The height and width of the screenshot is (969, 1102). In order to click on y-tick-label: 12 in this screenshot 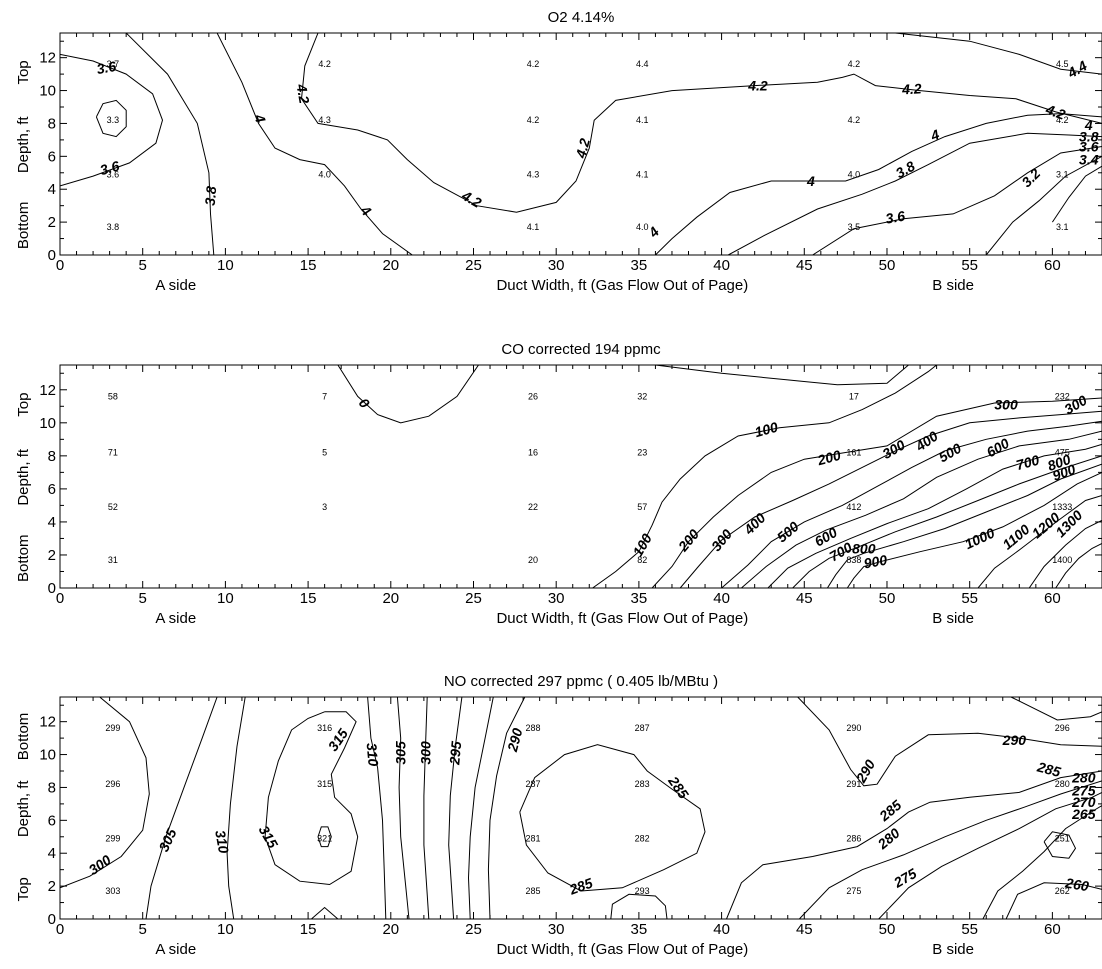, I will do `click(47, 722)`.